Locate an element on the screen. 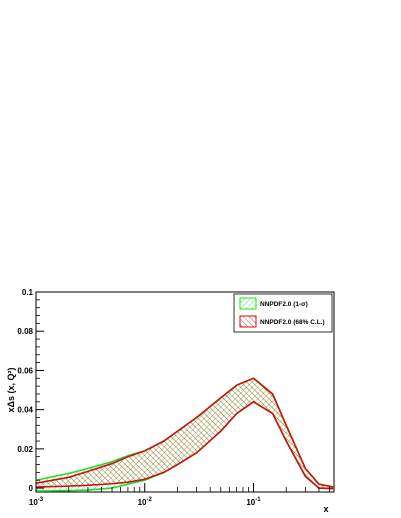 The height and width of the screenshot is (518, 401). y-tick-label: 0 is located at coordinates (31, 488).